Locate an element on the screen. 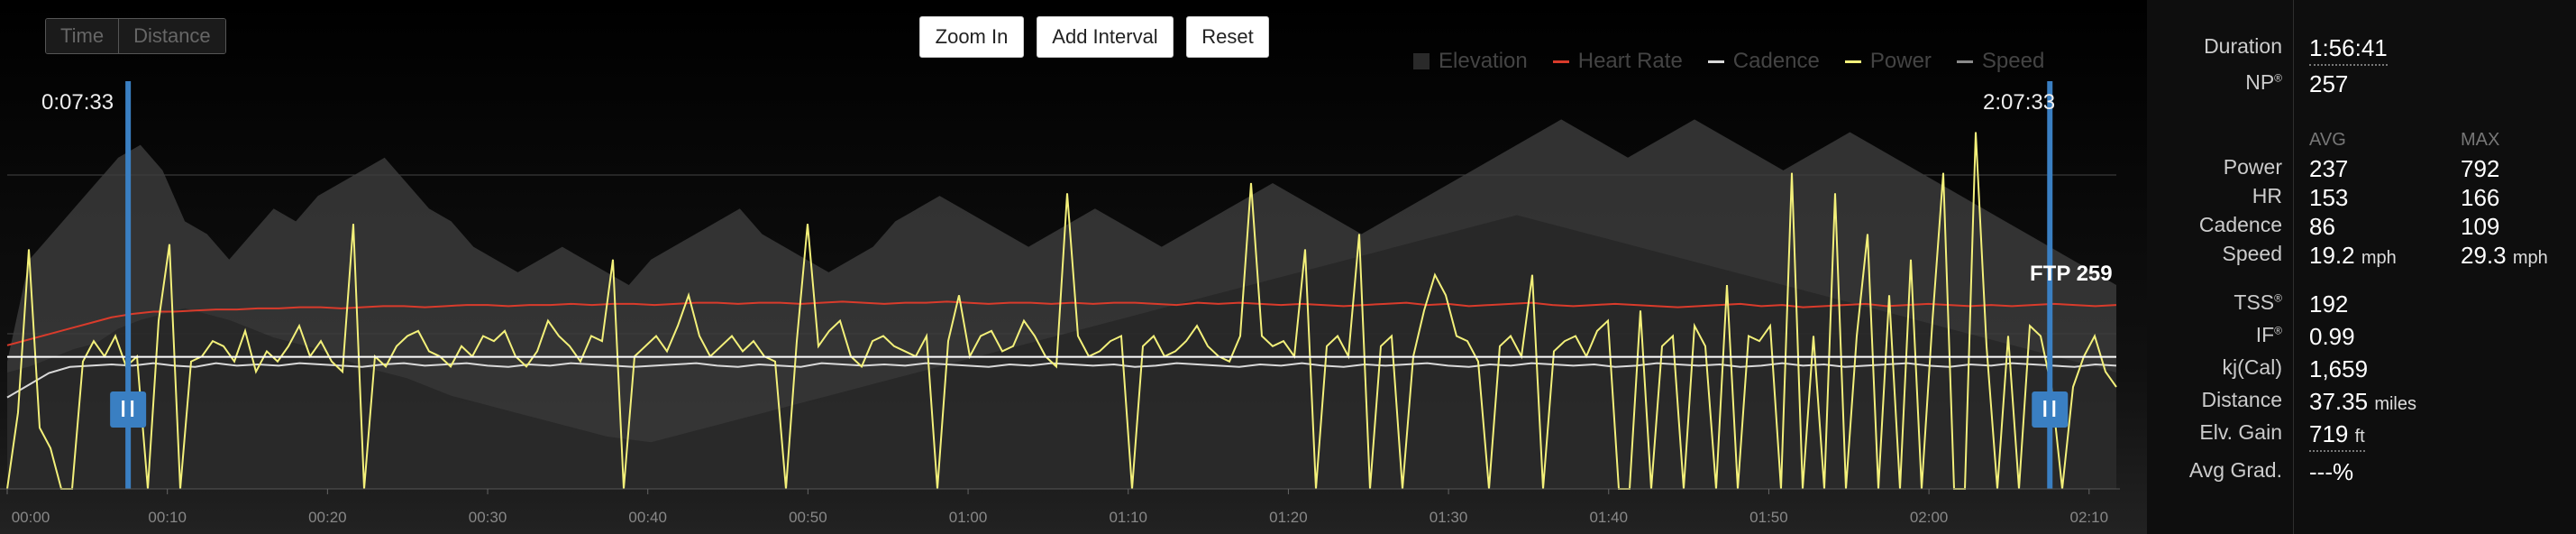  power-max: 792 is located at coordinates (2480, 168).